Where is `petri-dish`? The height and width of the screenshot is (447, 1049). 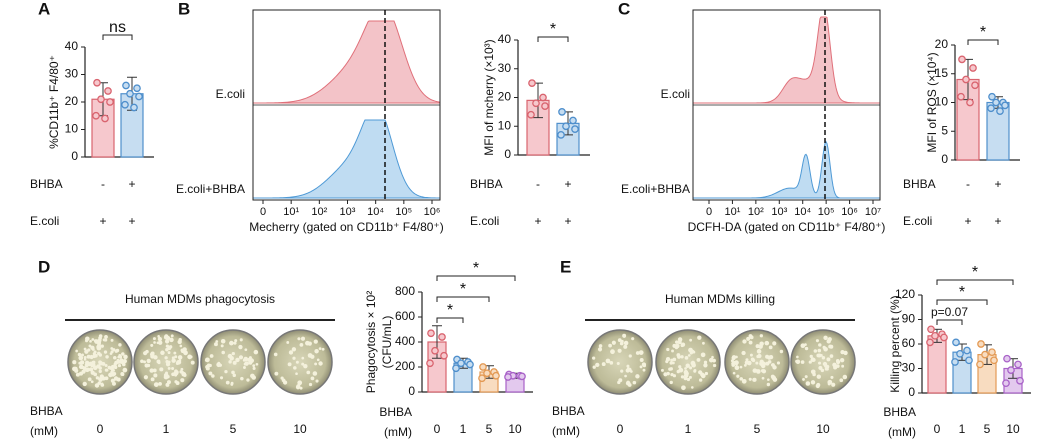
petri-dish is located at coordinates (166, 362).